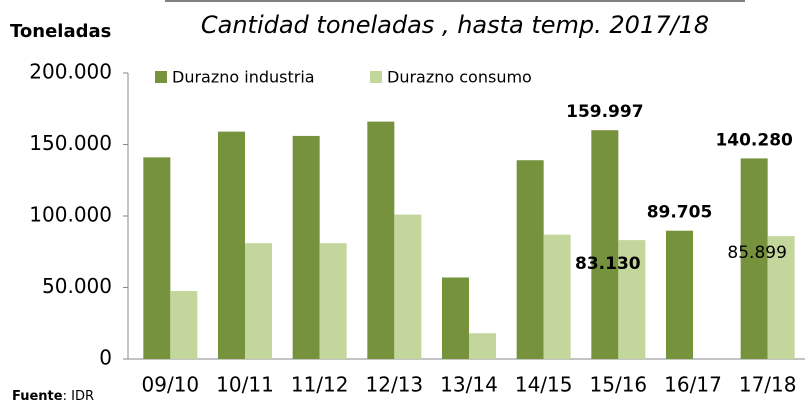 This screenshot has height=403, width=809. I want to click on chart-title: Cantidad toneladas , hasta temp. 2017/18, so click(455, 25).